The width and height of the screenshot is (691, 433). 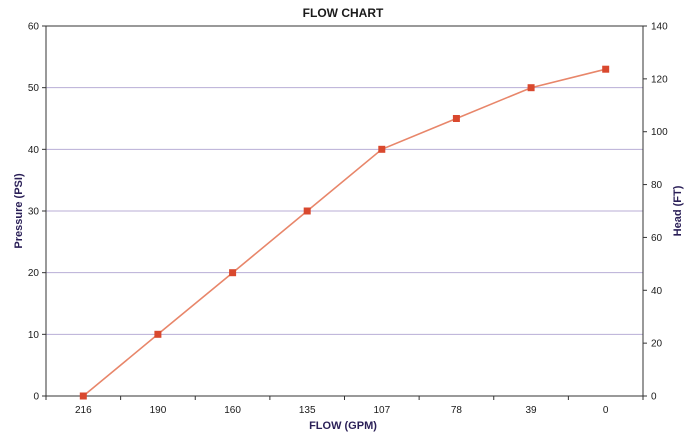 What do you see at coordinates (659, 27) in the screenshot?
I see `y2-tick-label-7: 140` at bounding box center [659, 27].